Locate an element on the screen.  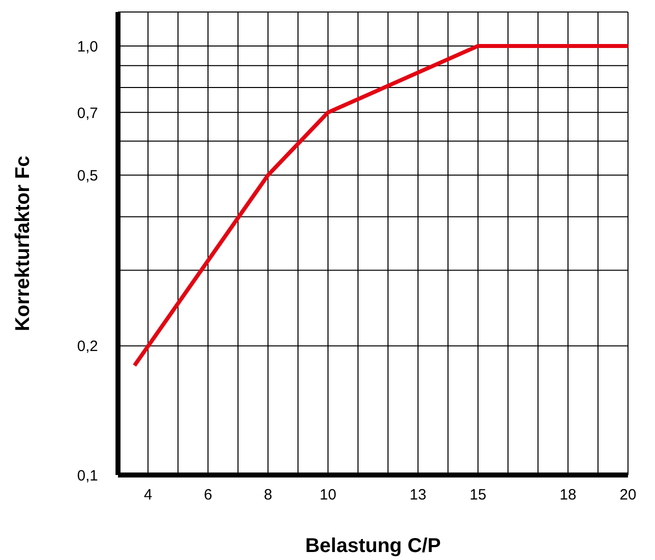
x-tick-label: 8 is located at coordinates (268, 495).